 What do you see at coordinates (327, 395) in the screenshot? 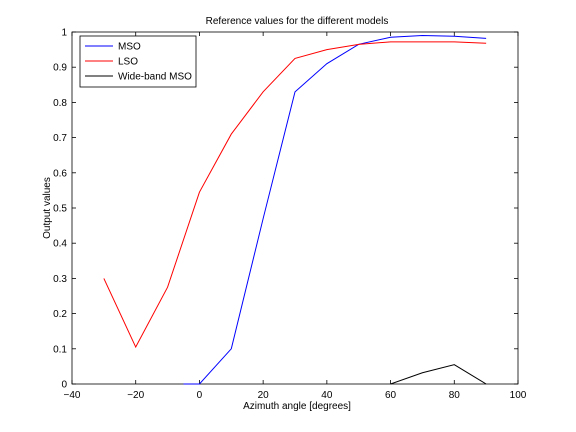
I see `x-tick-label: 40` at bounding box center [327, 395].